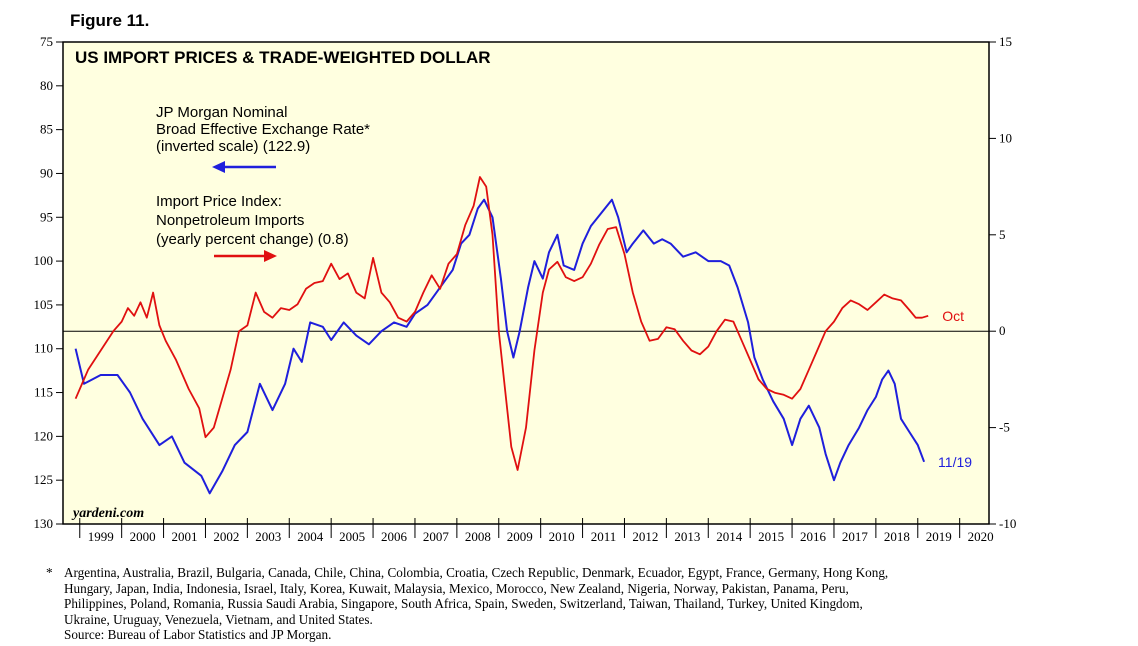 The image size is (1138, 646). I want to click on left-tick-label: 100, so click(44, 260).